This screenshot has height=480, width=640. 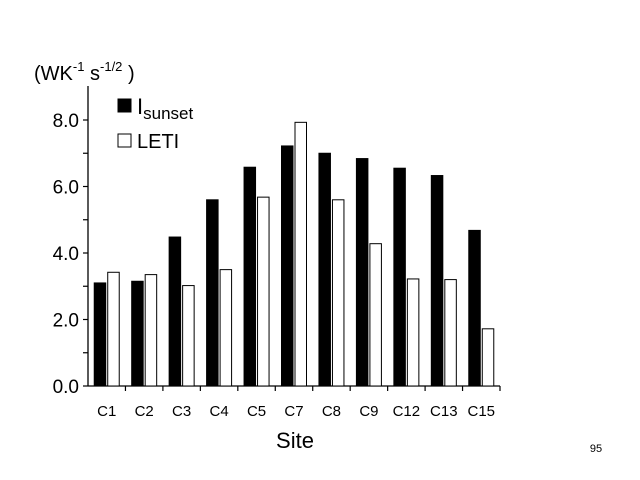 What do you see at coordinates (338, 293) in the screenshot?
I see `bar-leti-c8` at bounding box center [338, 293].